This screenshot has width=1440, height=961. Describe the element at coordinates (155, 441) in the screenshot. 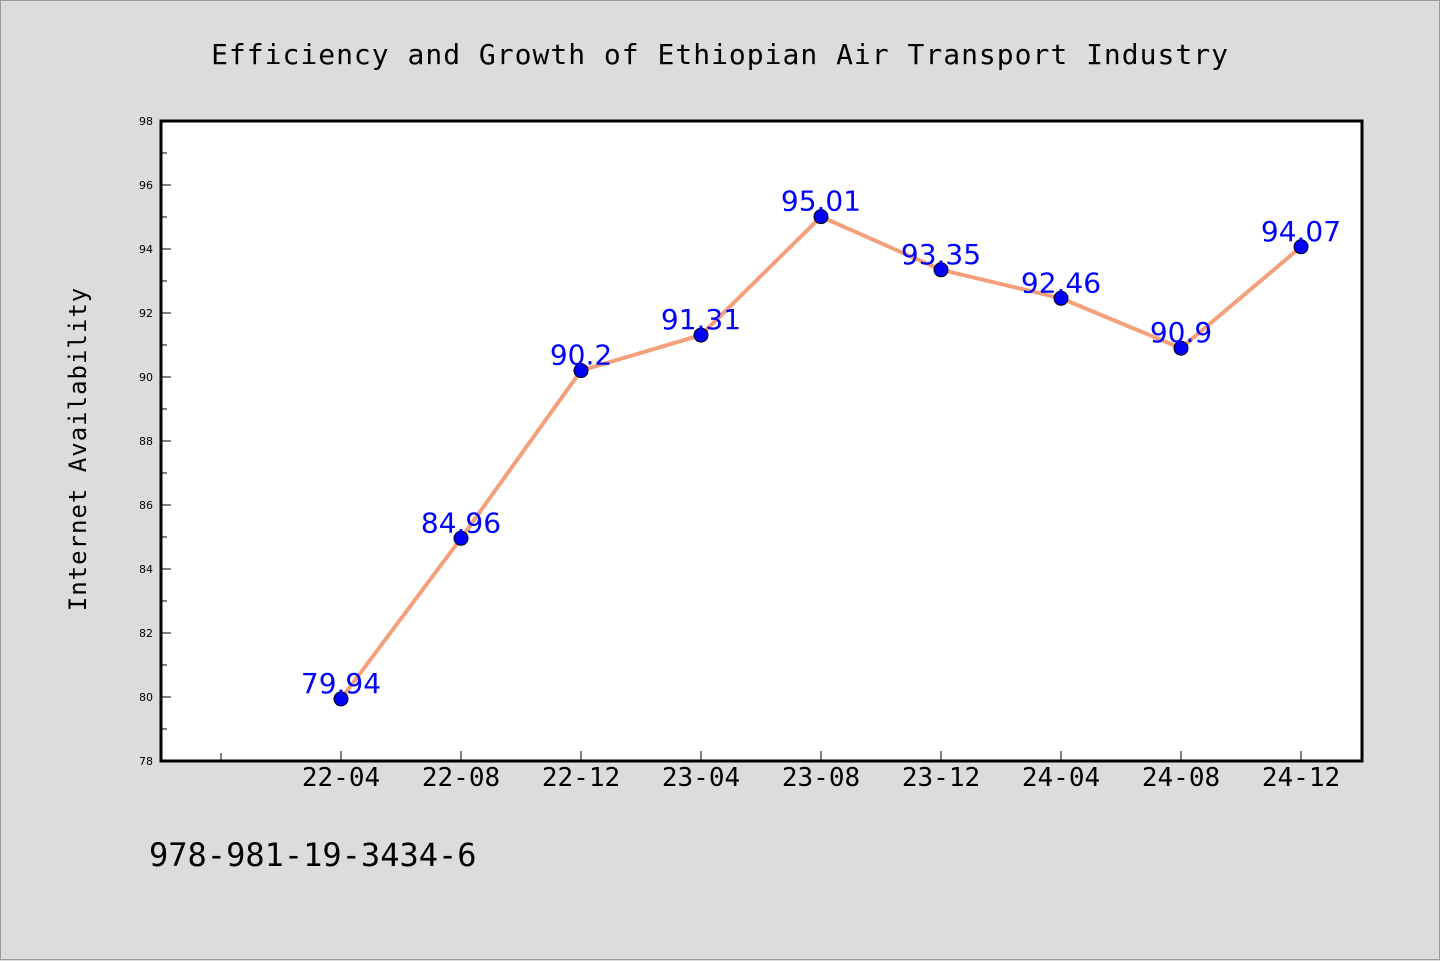

I see `y-axis: 78 80 82 84 86 88 90 92 94 96 98` at that location.